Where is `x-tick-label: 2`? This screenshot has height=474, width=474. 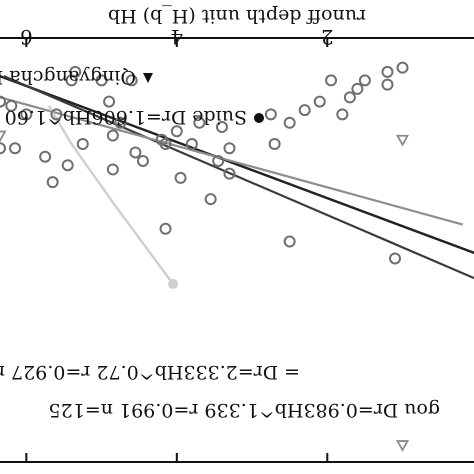
x-tick-label: 2 is located at coordinates (327, 37).